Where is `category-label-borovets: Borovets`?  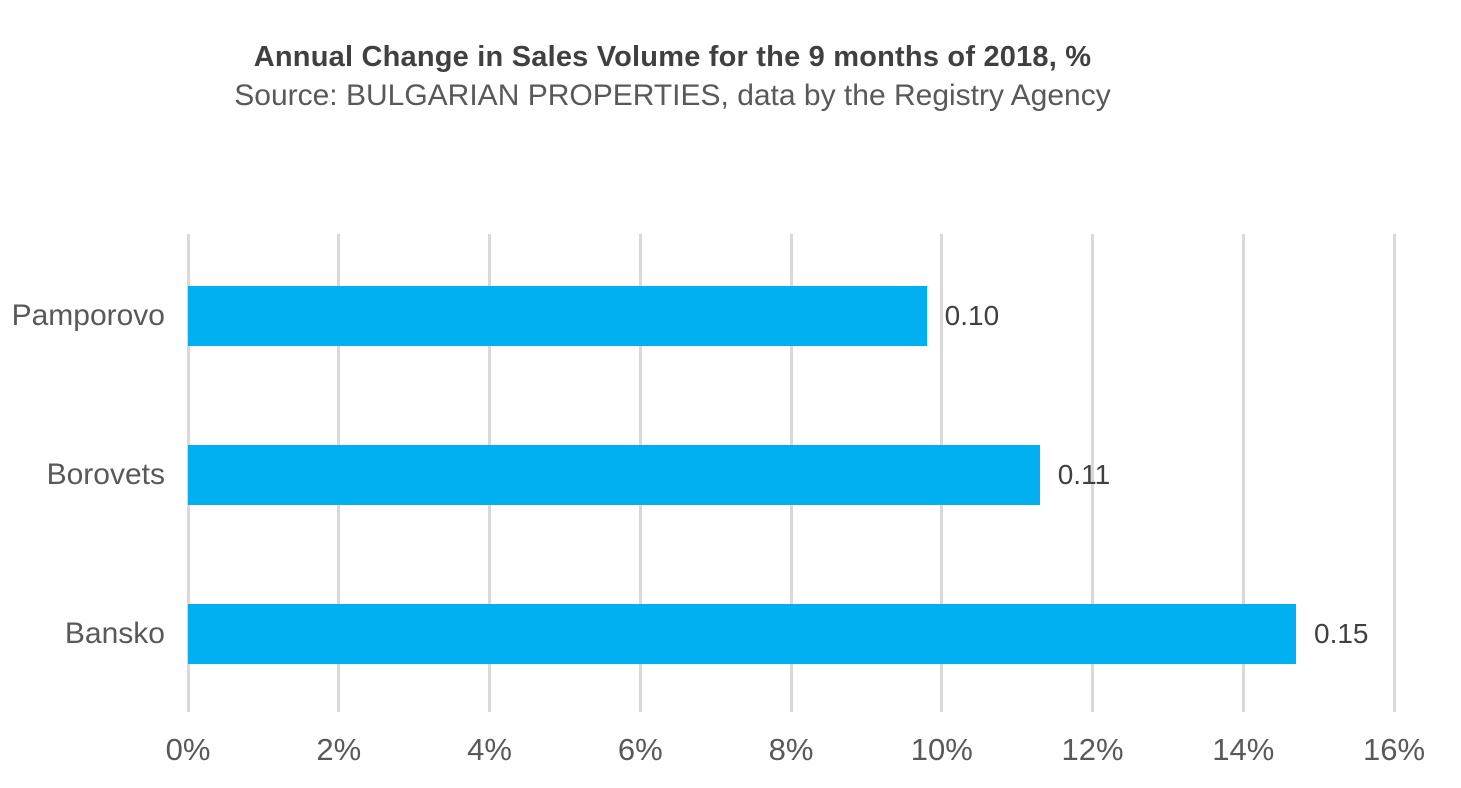
category-label-borovets: Borovets is located at coordinates (105, 474).